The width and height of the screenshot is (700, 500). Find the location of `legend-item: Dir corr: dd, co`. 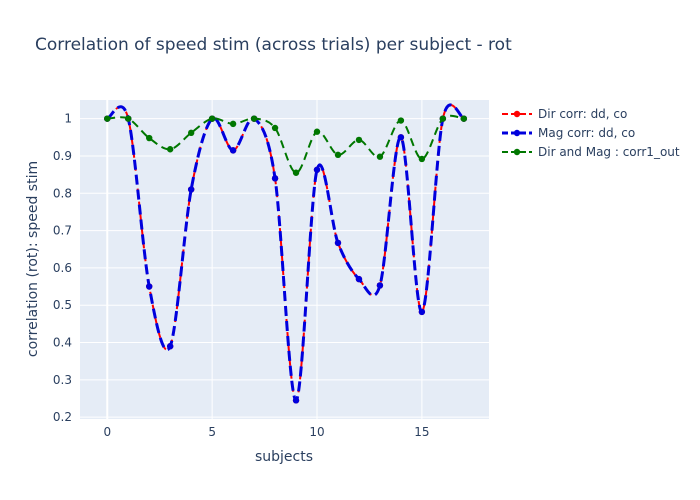

legend-item: Dir corr: dd, co is located at coordinates (564, 114).